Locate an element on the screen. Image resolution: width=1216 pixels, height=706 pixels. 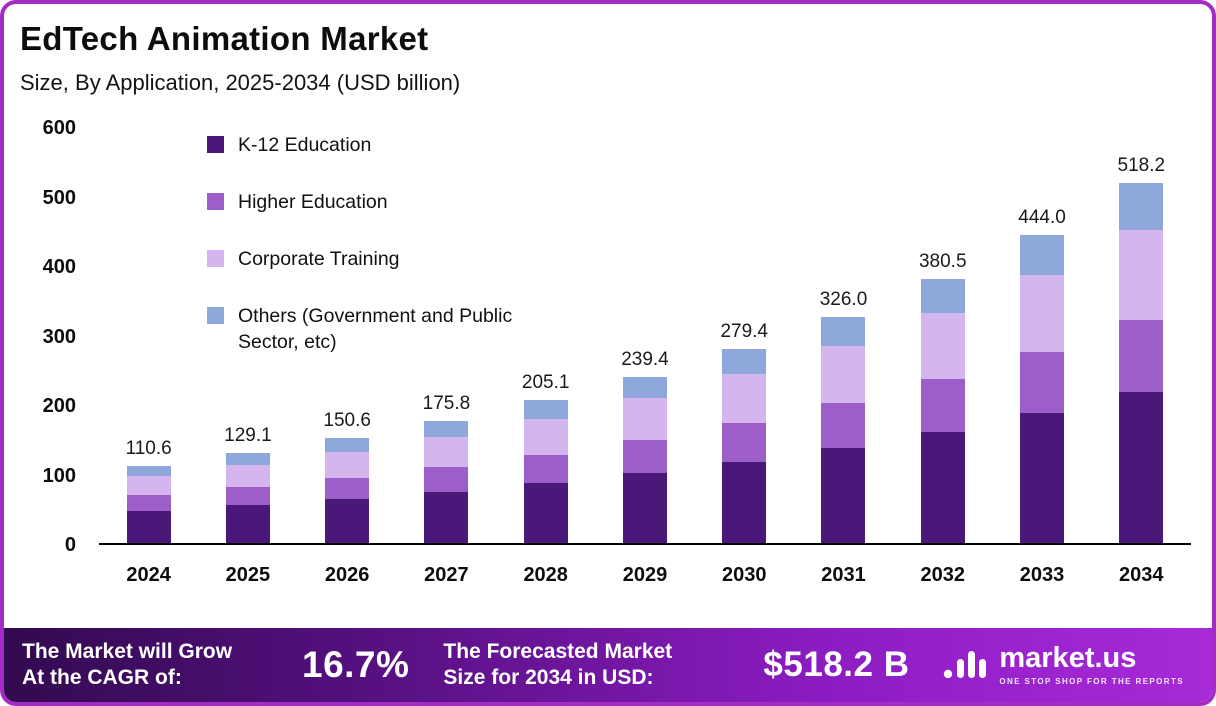
x-axis-label: 2028 is located at coordinates (545, 575).